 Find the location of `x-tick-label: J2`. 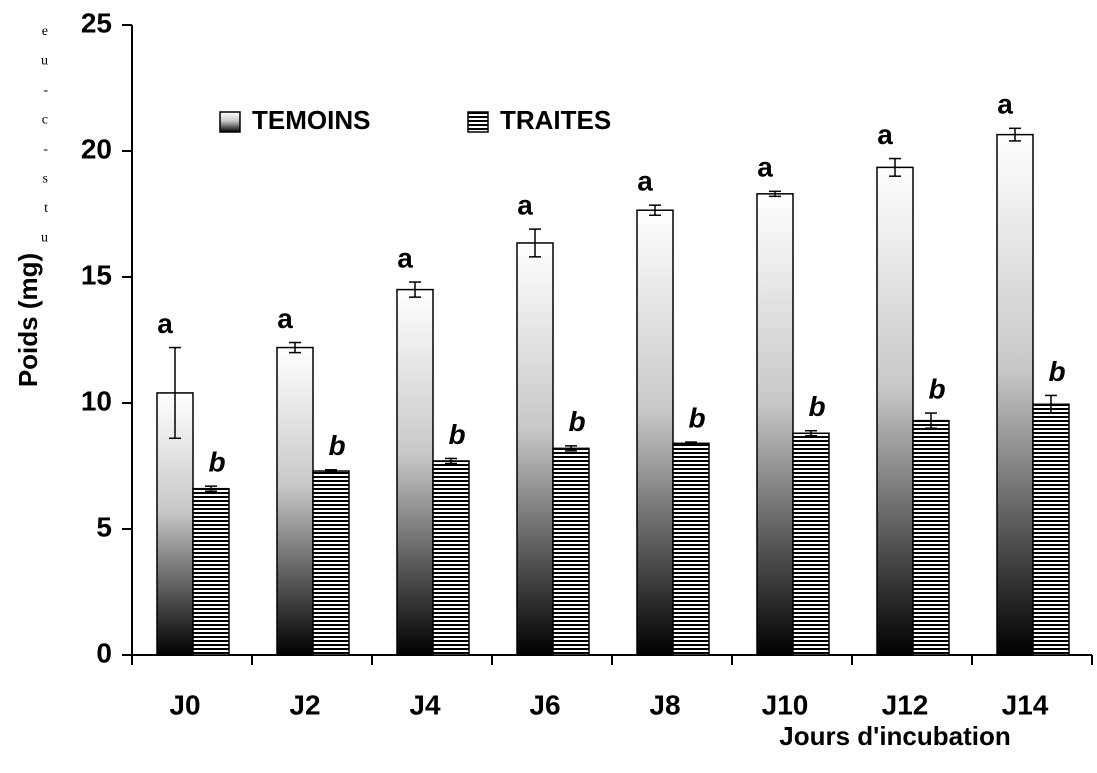

x-tick-label: J2 is located at coordinates (304, 704).